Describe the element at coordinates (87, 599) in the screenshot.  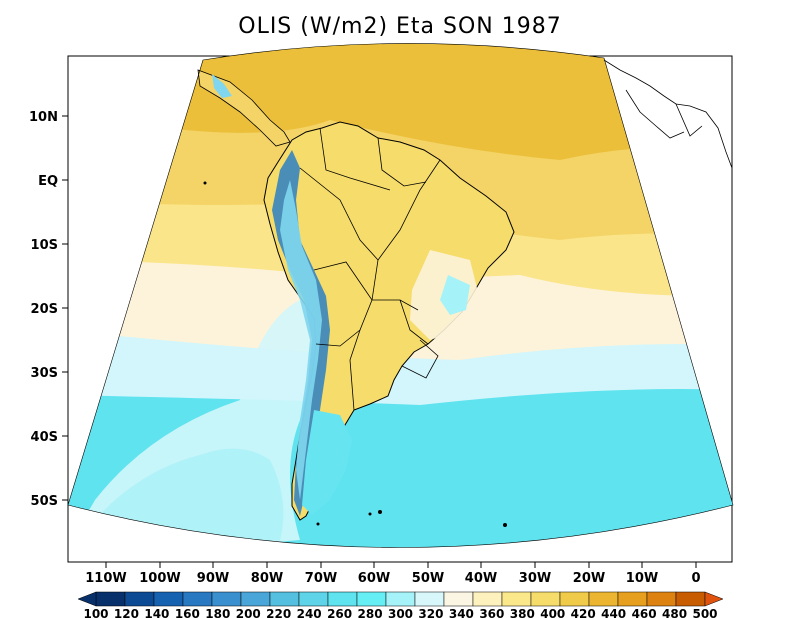
I see `colorbar-low-arrow` at that location.